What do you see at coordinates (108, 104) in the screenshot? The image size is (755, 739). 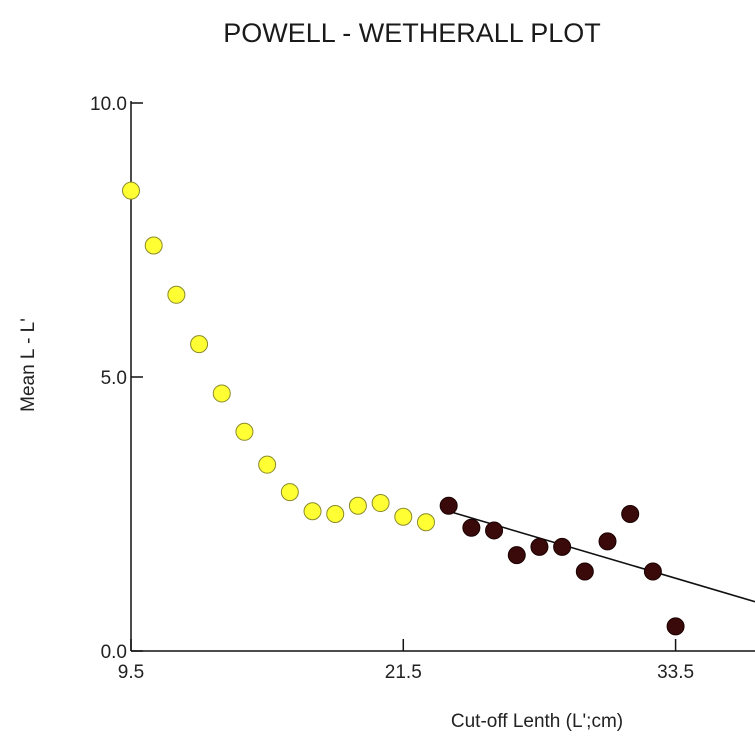 I see `y-tick-label: 10.0` at bounding box center [108, 104].